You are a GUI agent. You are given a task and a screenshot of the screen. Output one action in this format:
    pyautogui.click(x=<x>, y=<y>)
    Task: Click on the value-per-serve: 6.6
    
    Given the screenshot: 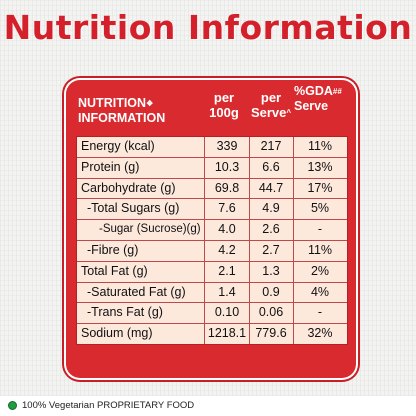 What is the action you would take?
    pyautogui.click(x=271, y=167)
    